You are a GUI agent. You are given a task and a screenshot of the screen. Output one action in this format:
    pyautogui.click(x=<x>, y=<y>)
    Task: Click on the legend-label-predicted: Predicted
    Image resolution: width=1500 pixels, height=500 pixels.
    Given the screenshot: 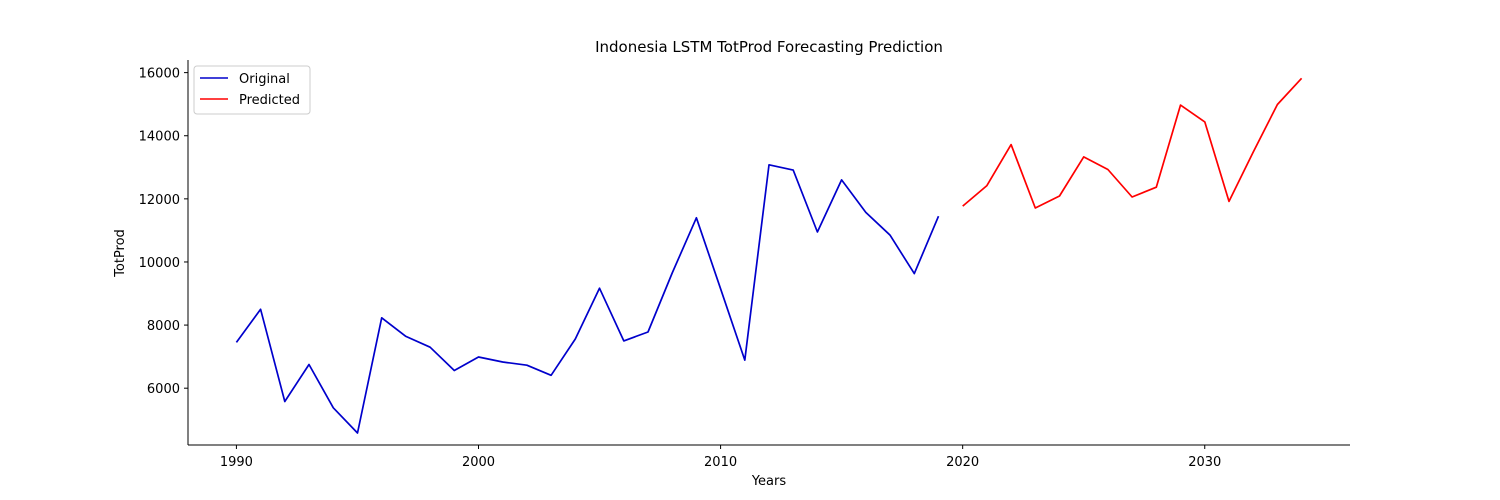 What is the action you would take?
    pyautogui.click(x=269, y=100)
    